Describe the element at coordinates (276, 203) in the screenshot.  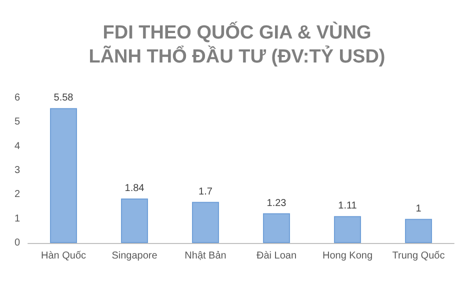
I see `data-label: 1.23` at that location.